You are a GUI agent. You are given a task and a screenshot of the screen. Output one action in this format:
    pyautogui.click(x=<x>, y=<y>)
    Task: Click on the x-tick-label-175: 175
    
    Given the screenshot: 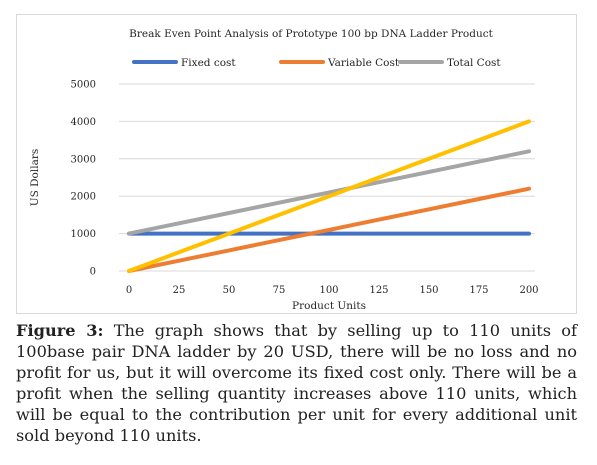 What is the action you would take?
    pyautogui.click(x=478, y=290)
    